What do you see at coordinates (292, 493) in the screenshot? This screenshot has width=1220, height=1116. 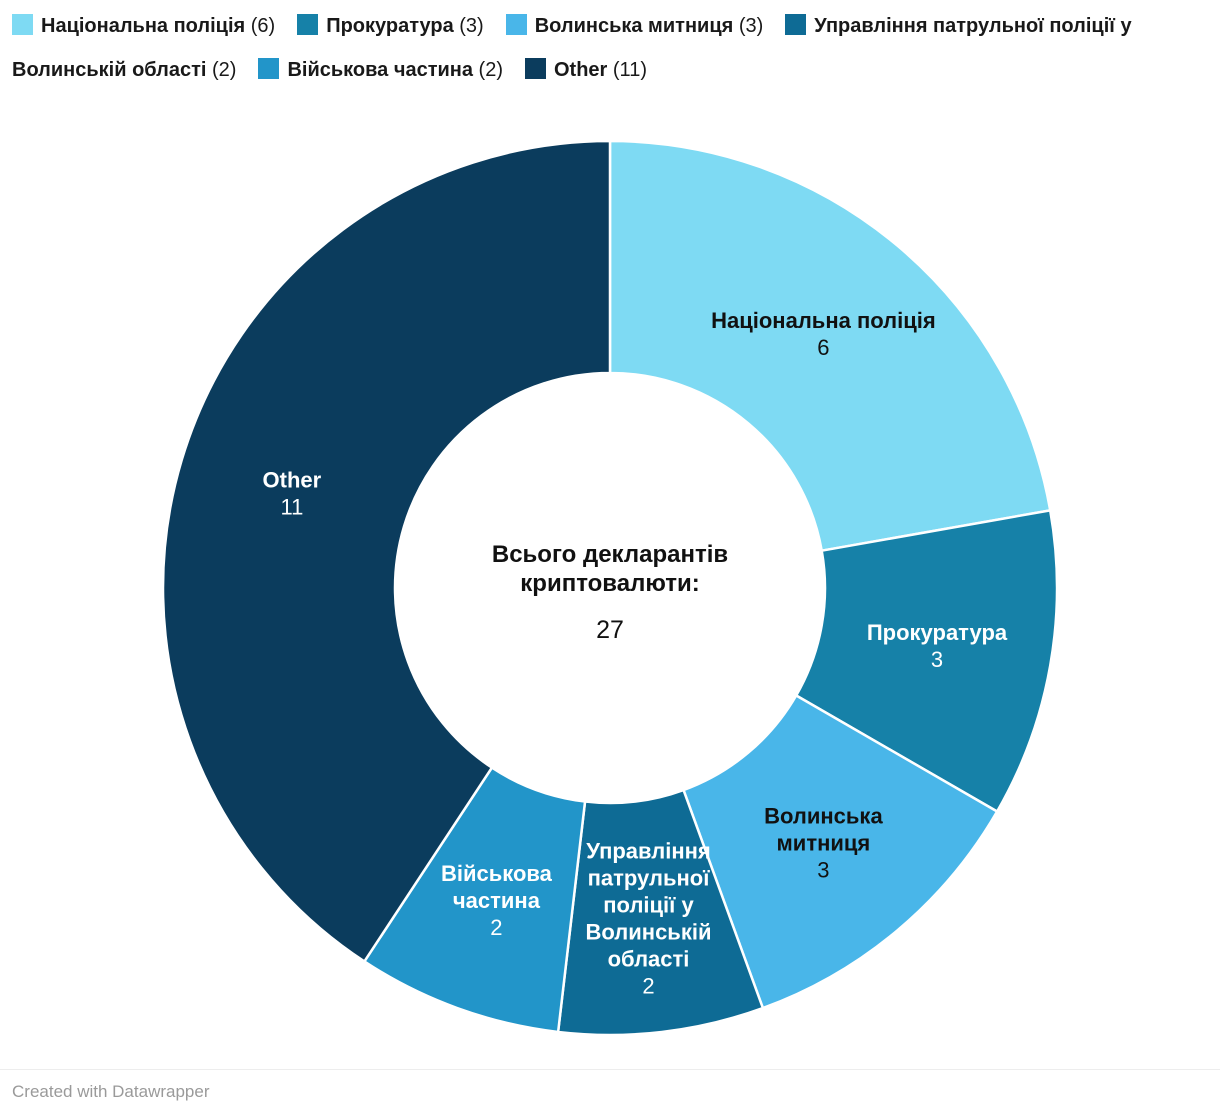 I see `slice-label-5: Other 11` at bounding box center [292, 493].